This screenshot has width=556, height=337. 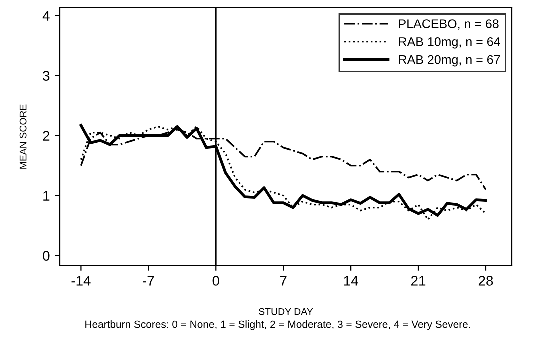 I want to click on y-tick-label: 4, so click(x=46, y=16).